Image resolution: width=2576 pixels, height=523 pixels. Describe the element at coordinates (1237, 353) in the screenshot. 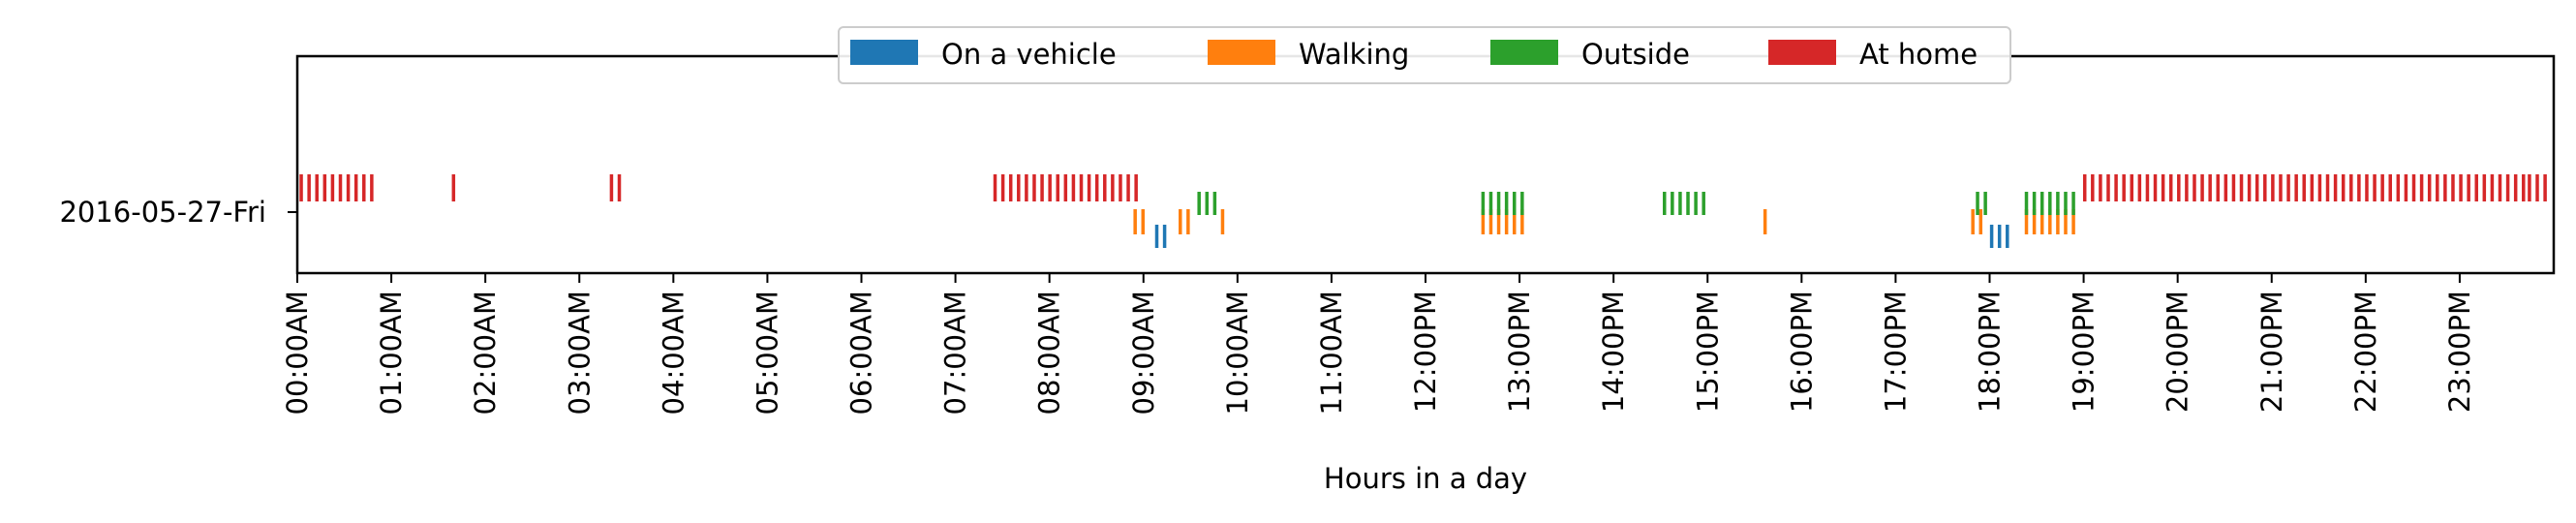

I see `x-tick-label: 10:00AM` at that location.